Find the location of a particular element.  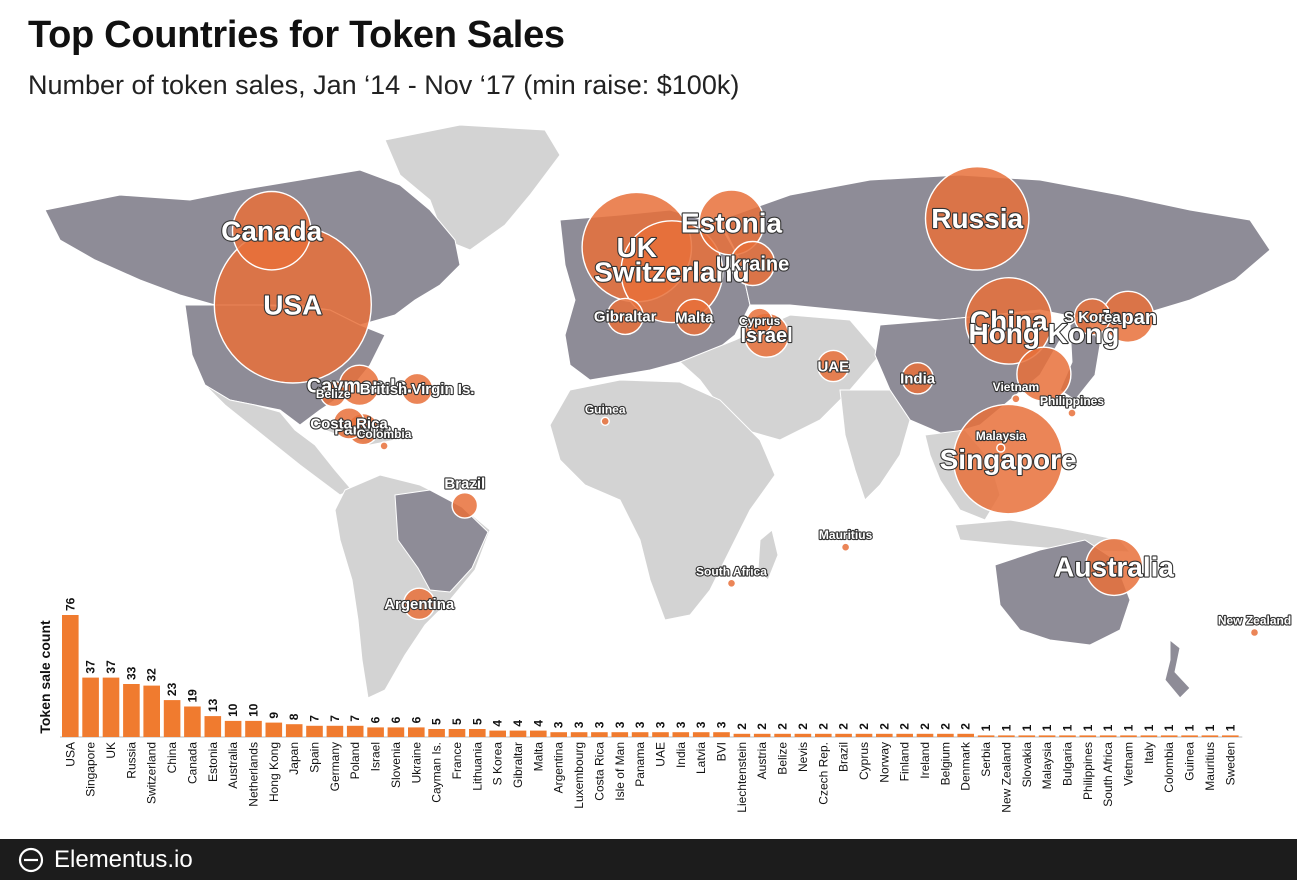

bar-value-ireland: 2 is located at coordinates (925, 726).